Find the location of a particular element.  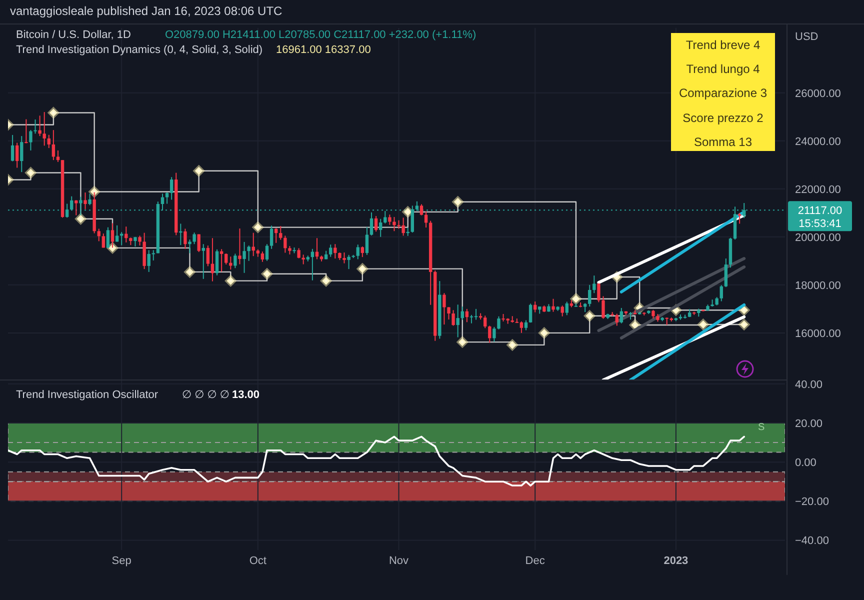

x-tick-label: 2023 is located at coordinates (676, 561).